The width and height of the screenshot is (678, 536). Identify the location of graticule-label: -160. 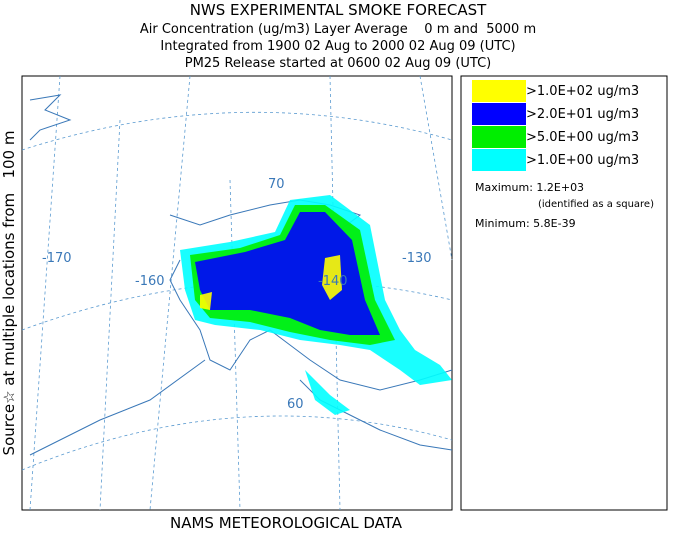
(150, 281).